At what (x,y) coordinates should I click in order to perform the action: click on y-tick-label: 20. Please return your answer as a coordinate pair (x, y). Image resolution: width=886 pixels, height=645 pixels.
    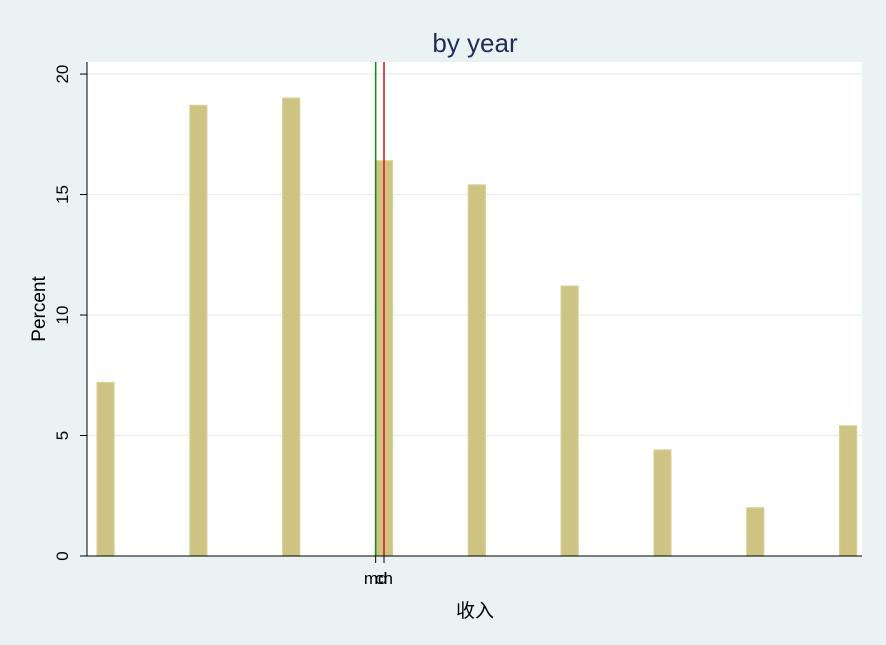
    Looking at the image, I should click on (62, 74).